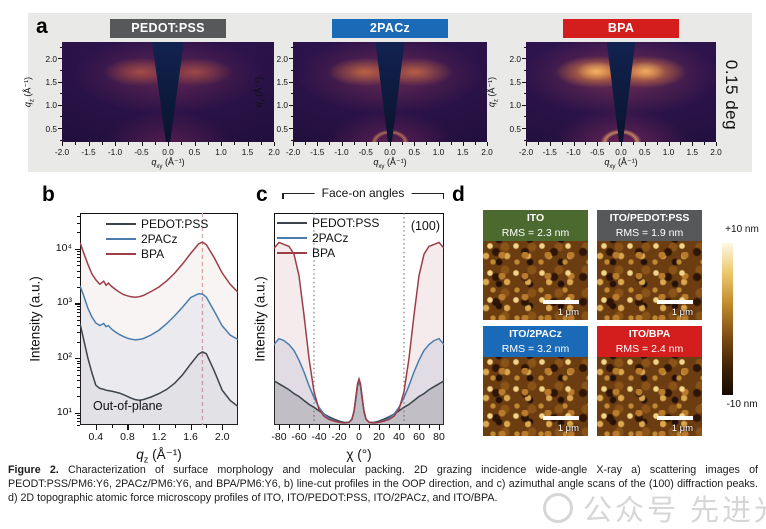  What do you see at coordinates (63, 247) in the screenshot?
I see `y-tick-label: 10⁴` at bounding box center [63, 247].